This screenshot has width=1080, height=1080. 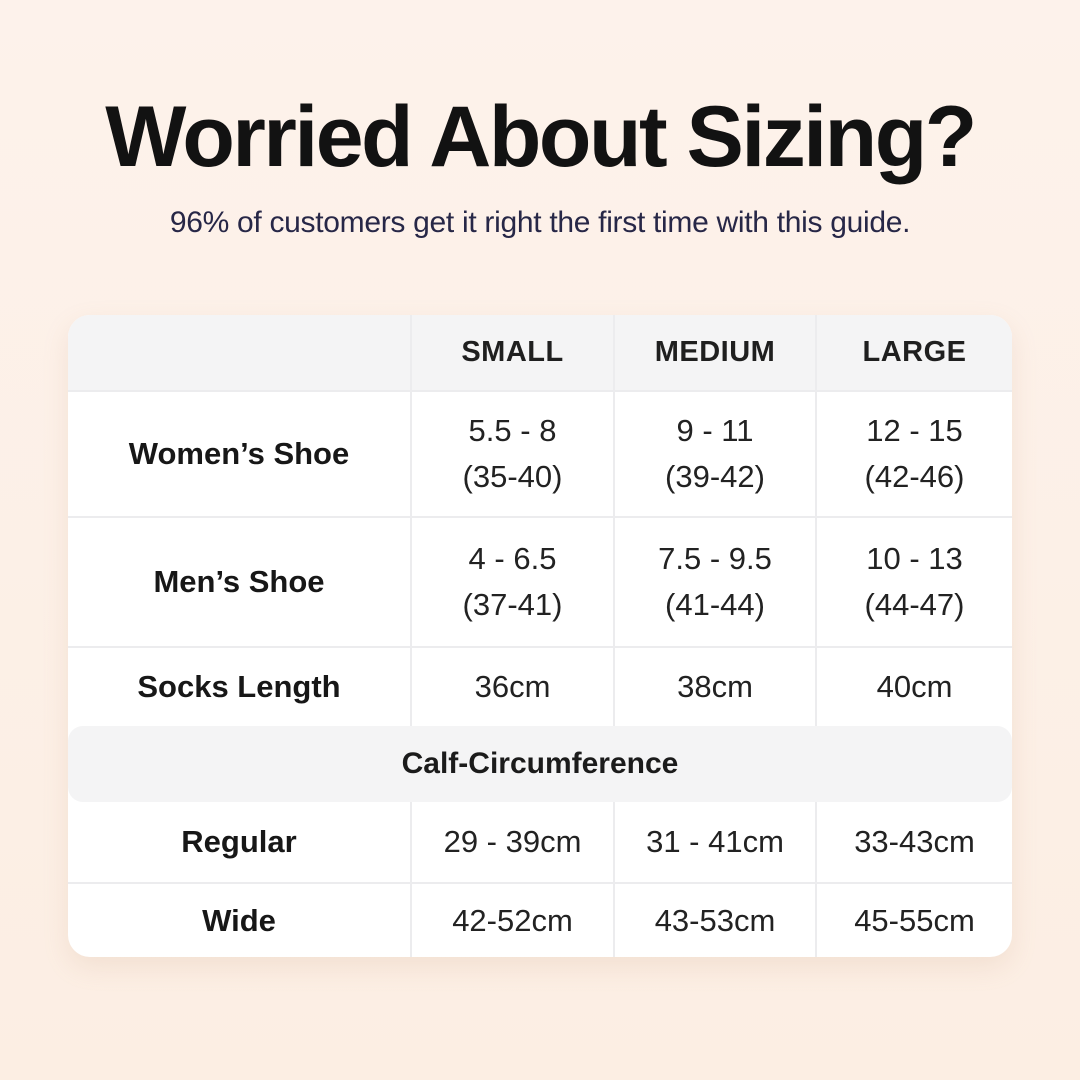 I want to click on mens-small-cell: 4 - 6.5 (37-41), so click(x=511, y=582).